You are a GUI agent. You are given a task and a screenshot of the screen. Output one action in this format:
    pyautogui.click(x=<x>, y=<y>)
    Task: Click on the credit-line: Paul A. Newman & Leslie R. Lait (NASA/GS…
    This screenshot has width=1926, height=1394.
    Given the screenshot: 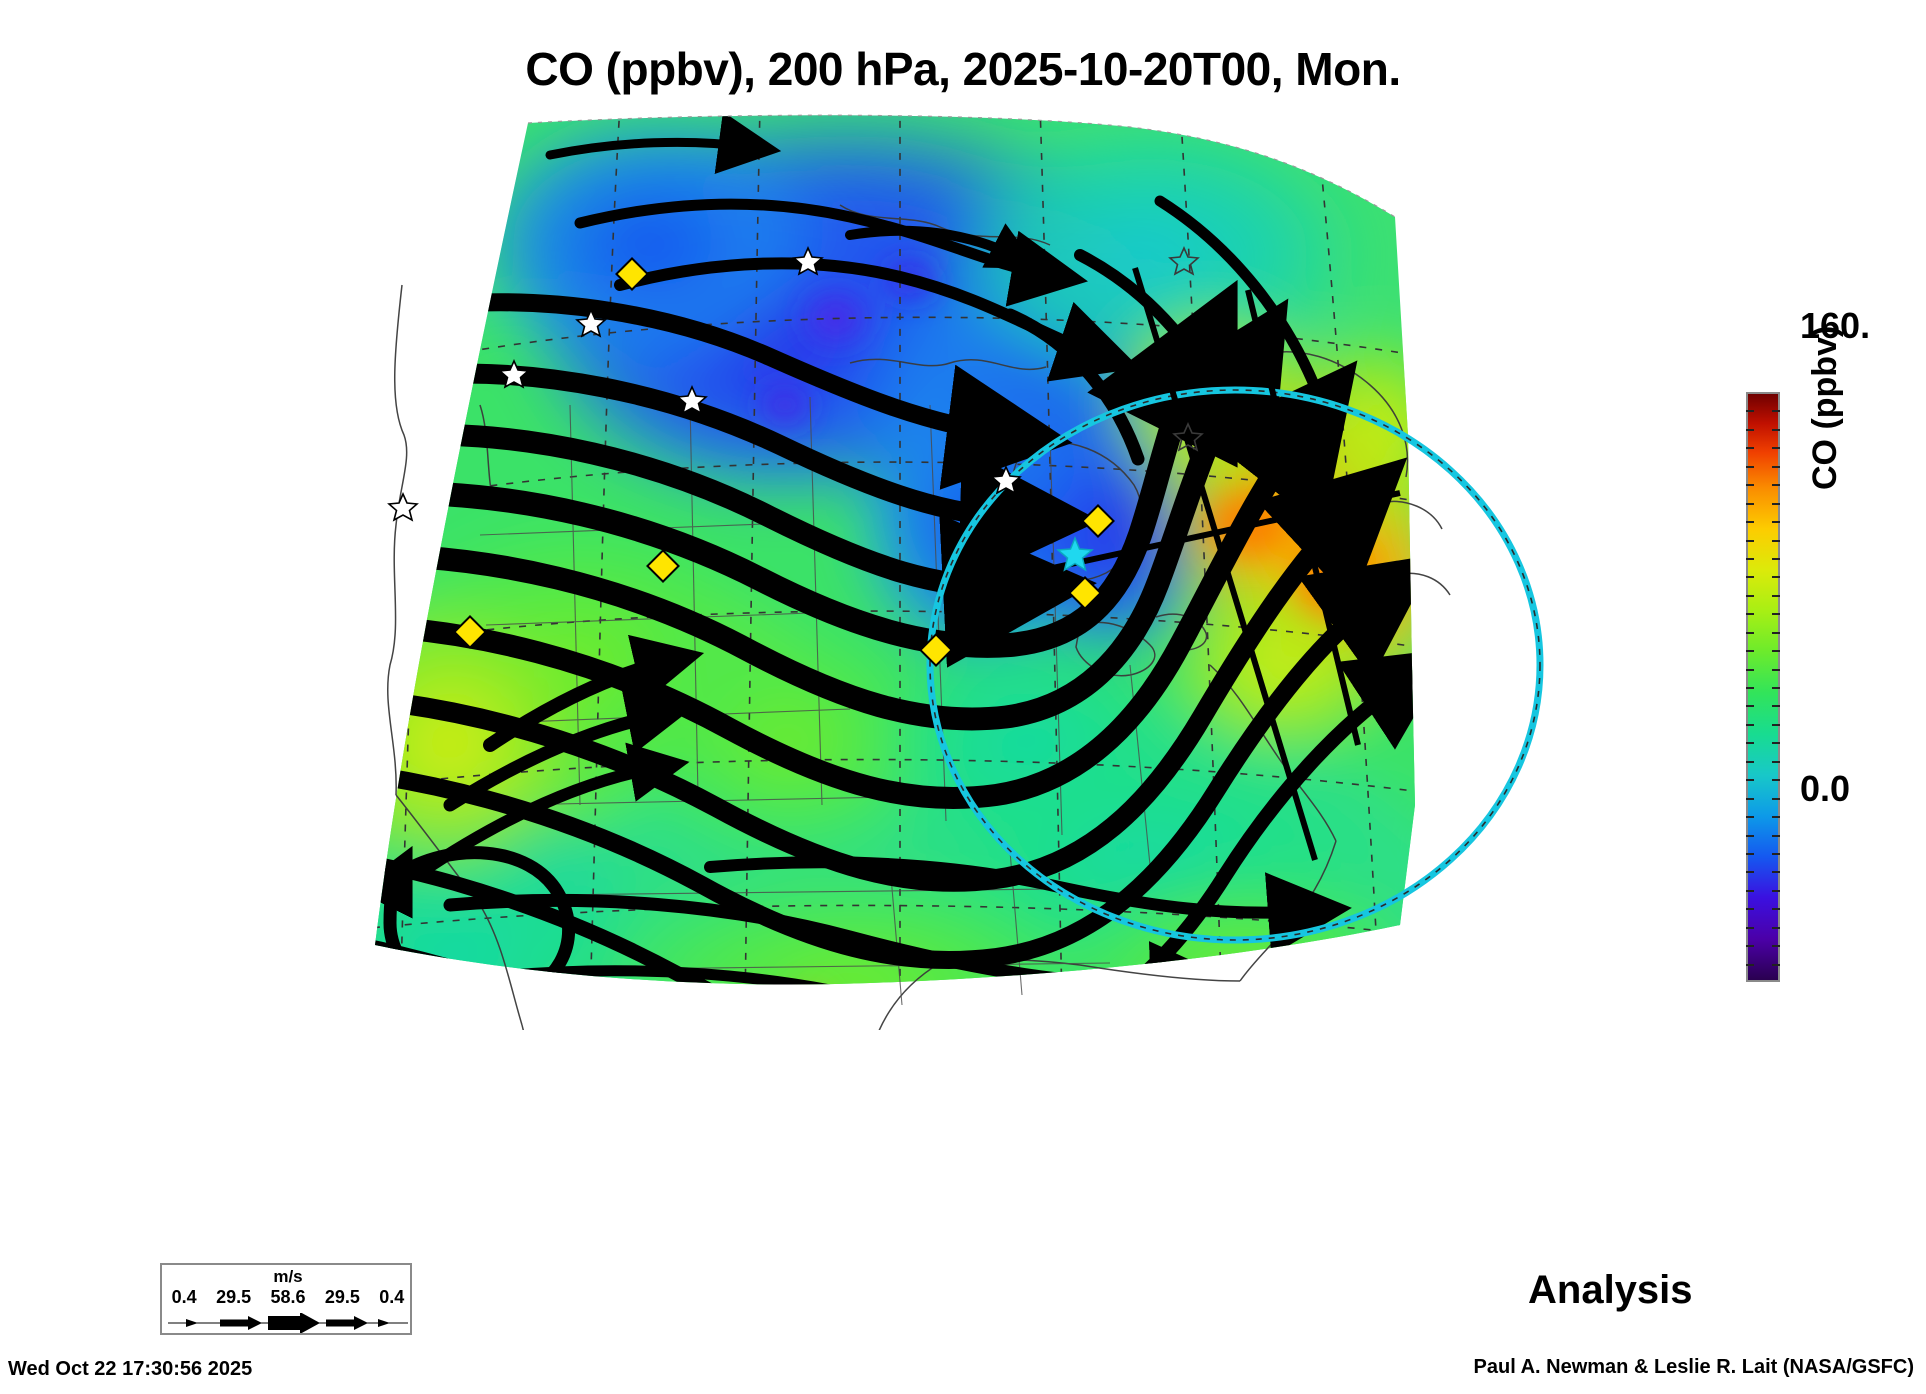 What is the action you would take?
    pyautogui.click(x=1693, y=1367)
    